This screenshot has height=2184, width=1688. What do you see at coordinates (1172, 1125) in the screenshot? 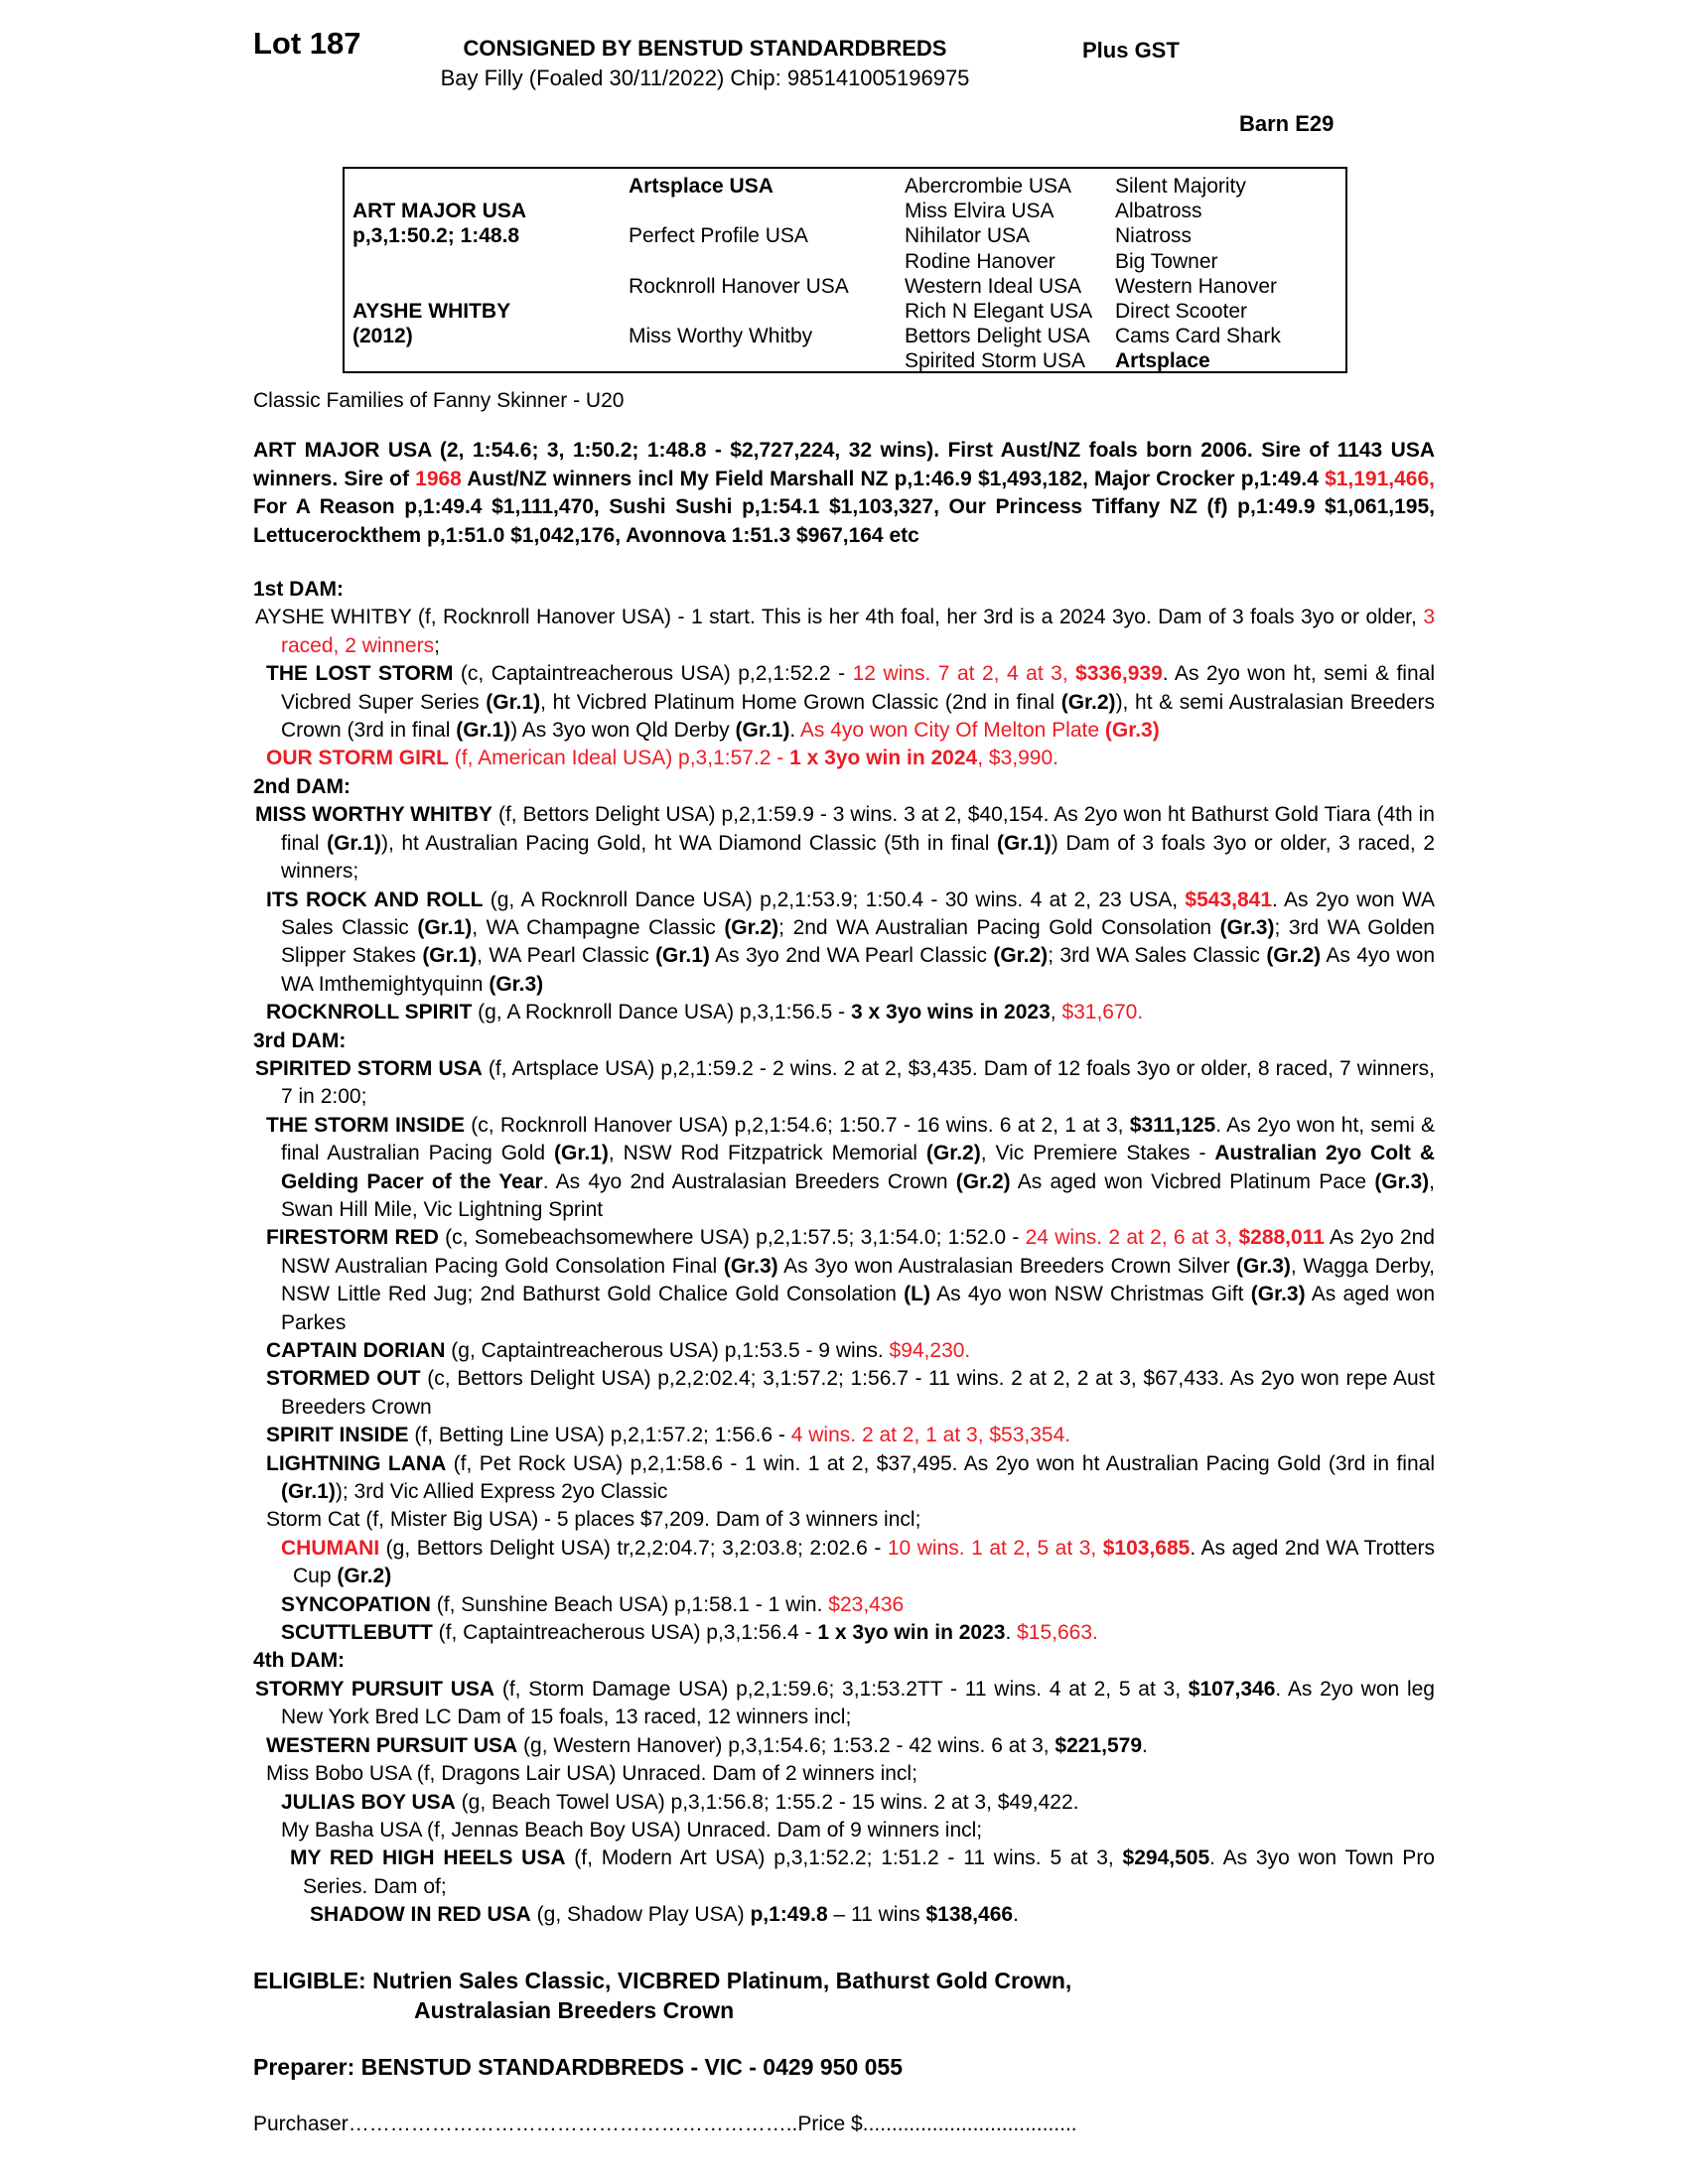
I see `text-segment: $311,125` at bounding box center [1172, 1125].